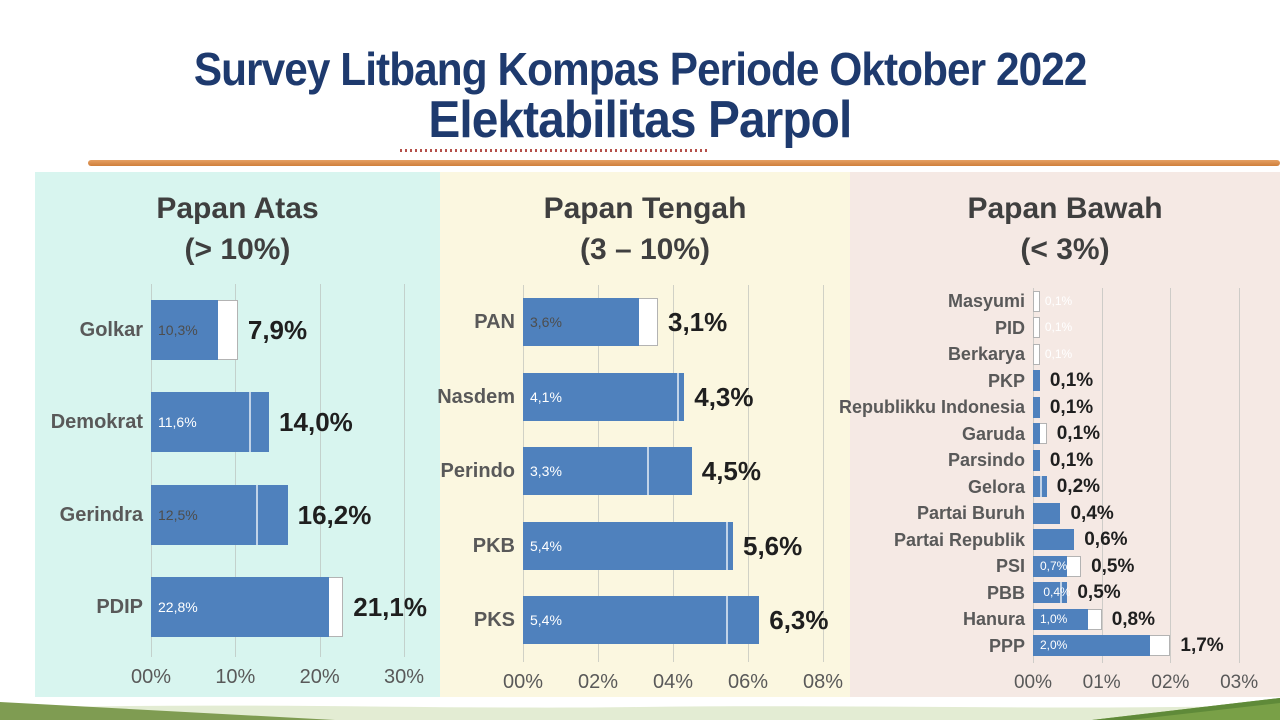  I want to click on previous-value-label: 22,8%, so click(178, 607).